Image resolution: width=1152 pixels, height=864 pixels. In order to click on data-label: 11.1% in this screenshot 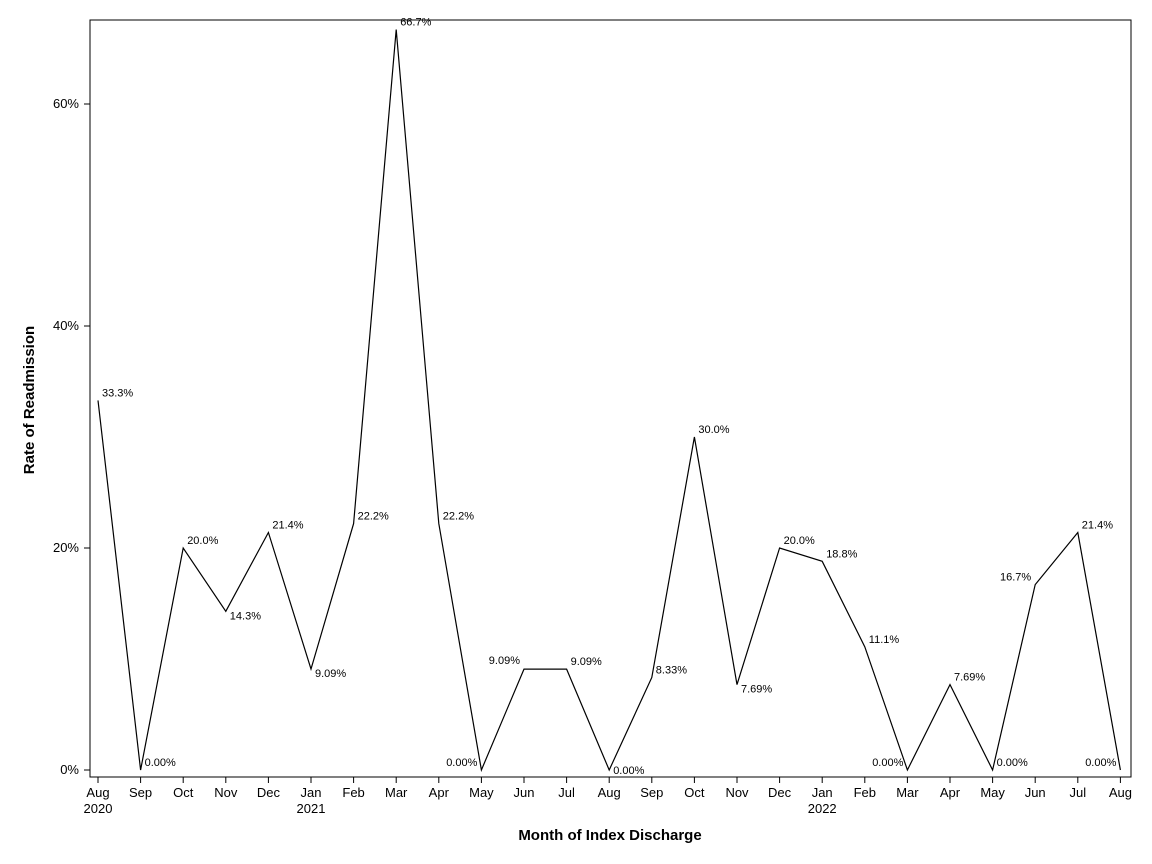, I will do `click(884, 640)`.